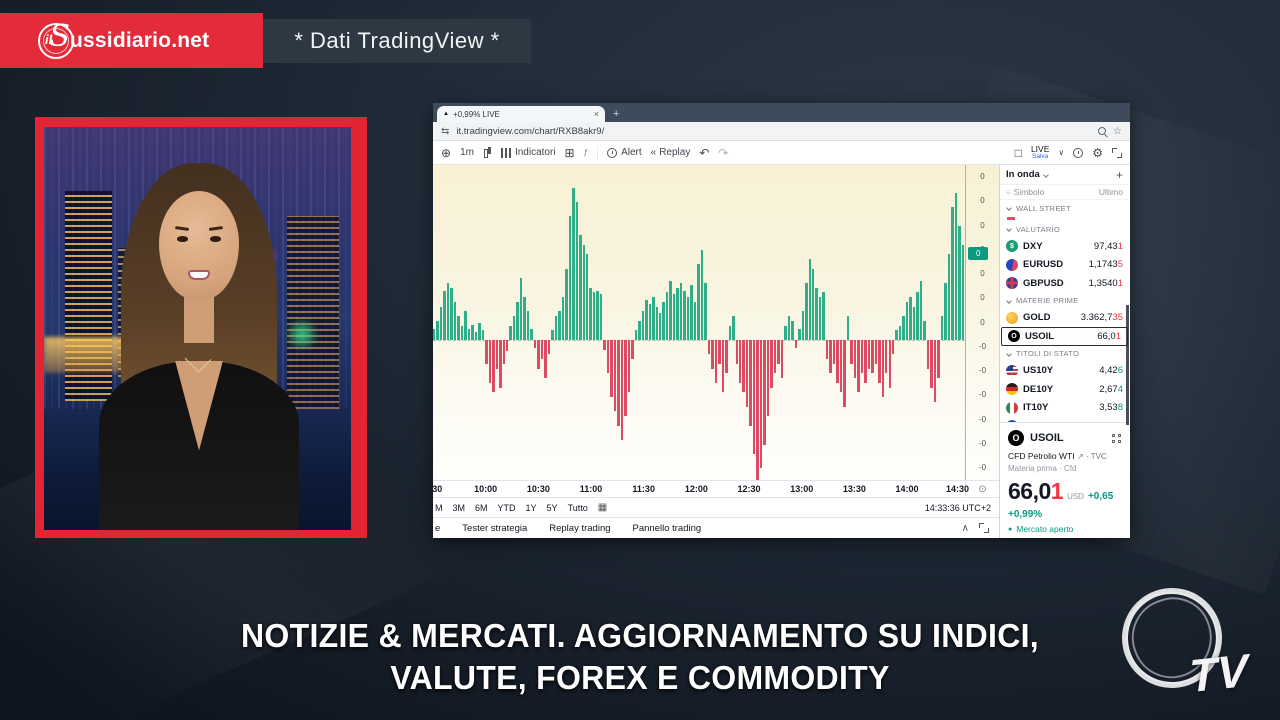 The image size is (1280, 720). What do you see at coordinates (723, 152) in the screenshot?
I see `redo-icon: ↷` at bounding box center [723, 152].